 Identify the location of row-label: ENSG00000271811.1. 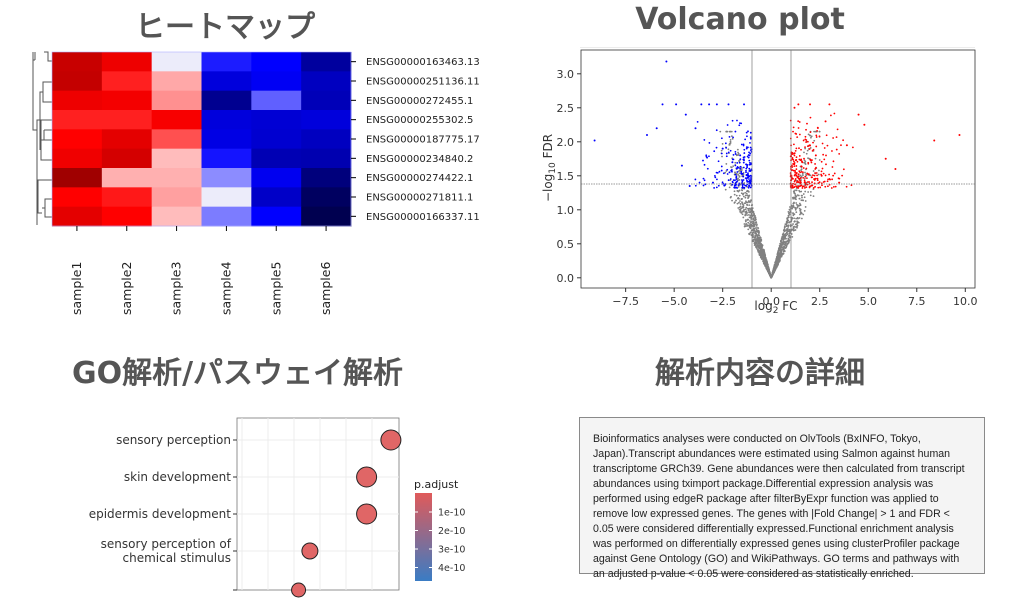
(419, 198).